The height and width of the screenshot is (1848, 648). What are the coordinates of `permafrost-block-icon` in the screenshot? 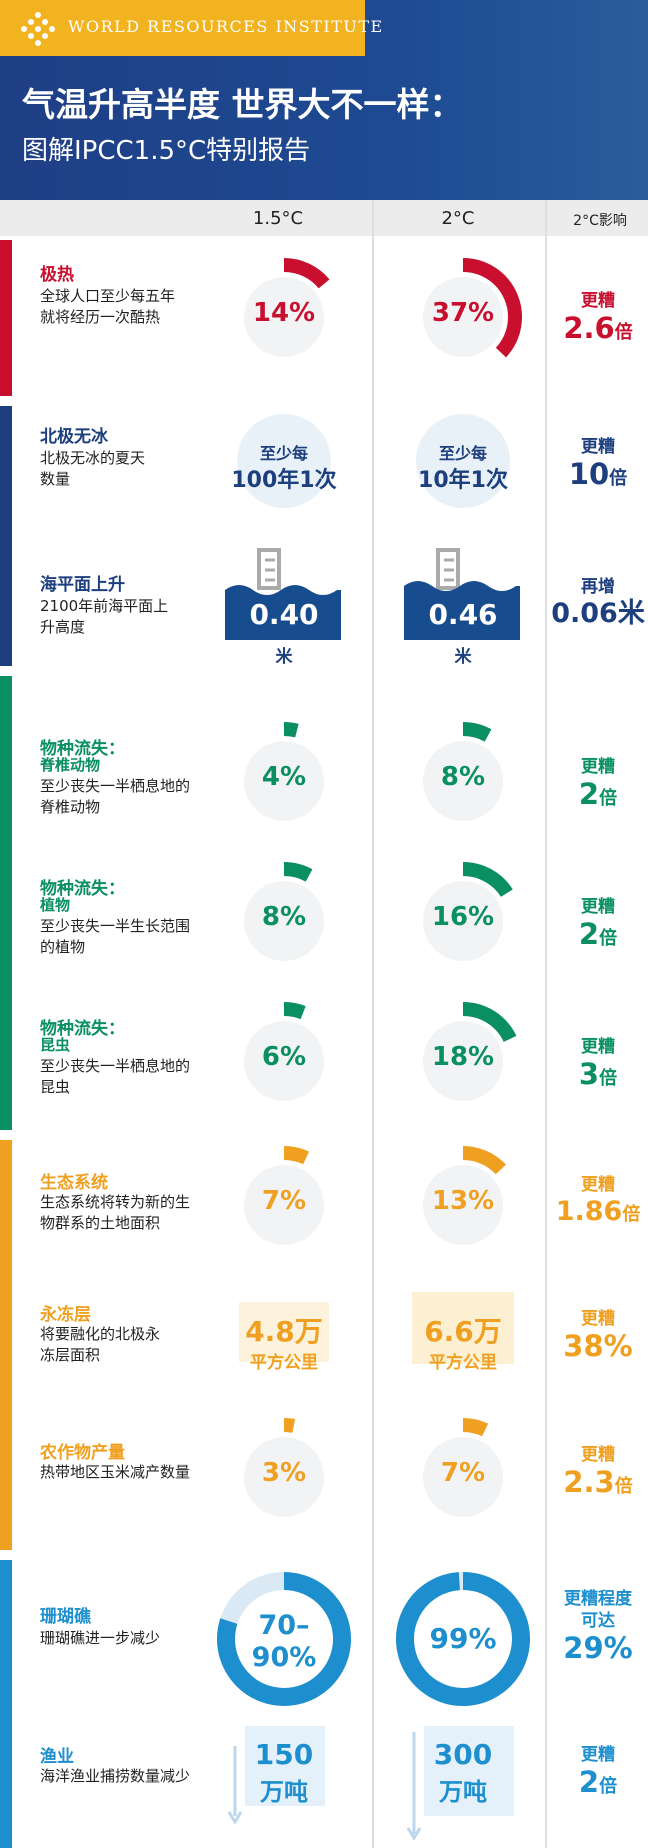 It's located at (463, 1328).